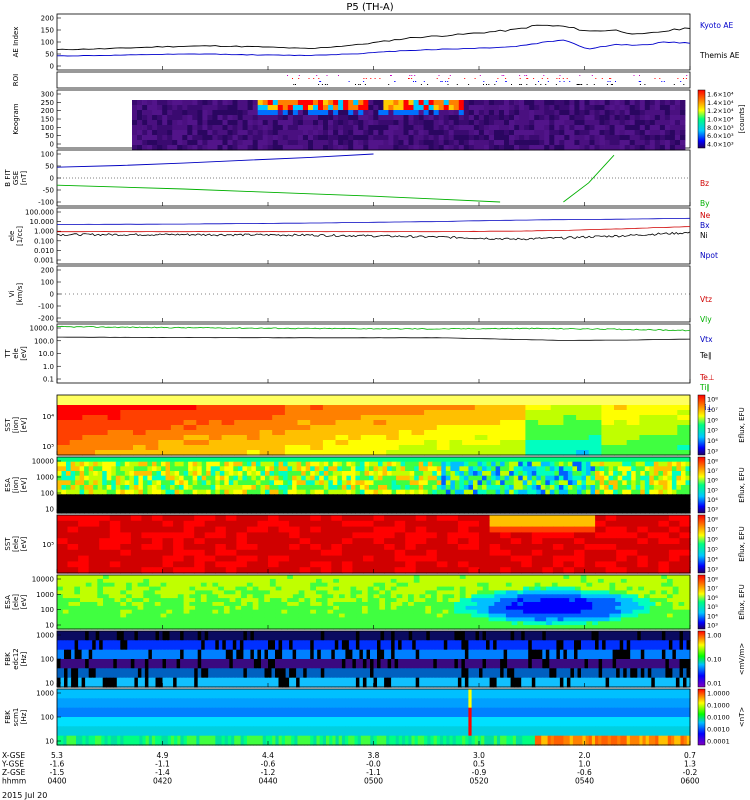 Image resolution: width=750 pixels, height=800 pixels. I want to click on esa-ion-ytick: 1000, so click(45, 478).